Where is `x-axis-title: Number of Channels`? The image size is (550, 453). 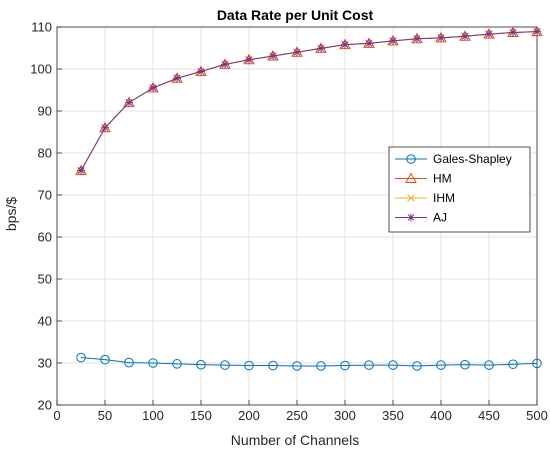 x-axis-title: Number of Channels is located at coordinates (295, 440).